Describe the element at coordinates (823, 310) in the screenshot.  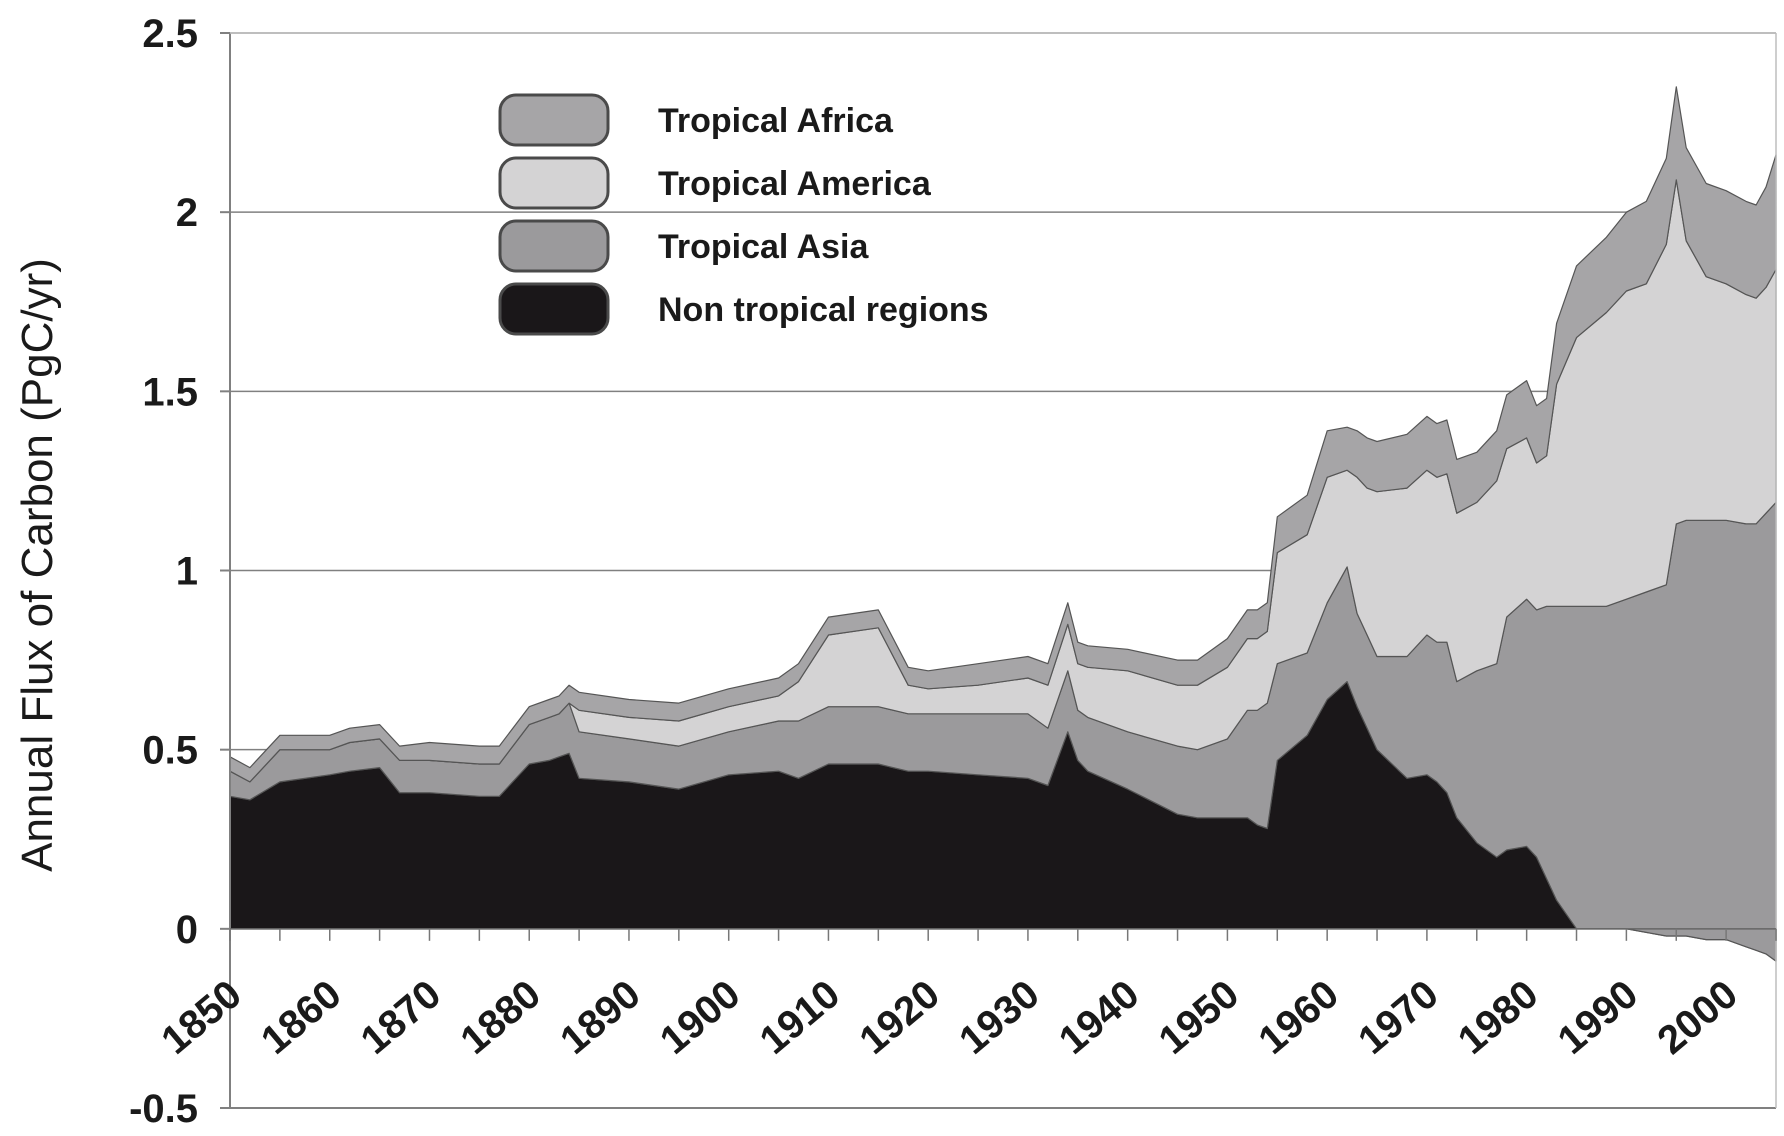
I see `legend-label-non-tropical-regions: Non tropical regions` at that location.